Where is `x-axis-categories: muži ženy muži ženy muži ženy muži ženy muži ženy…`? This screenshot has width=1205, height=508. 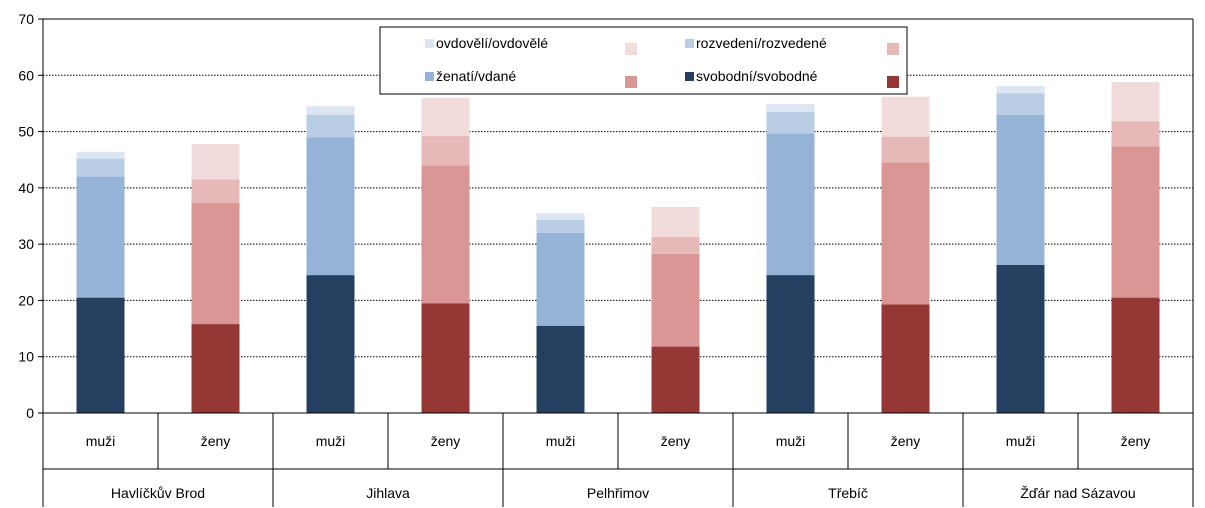 x-axis-categories: muži ženy muži ženy muži ženy muži ženy muži ženy… is located at coordinates (618, 467).